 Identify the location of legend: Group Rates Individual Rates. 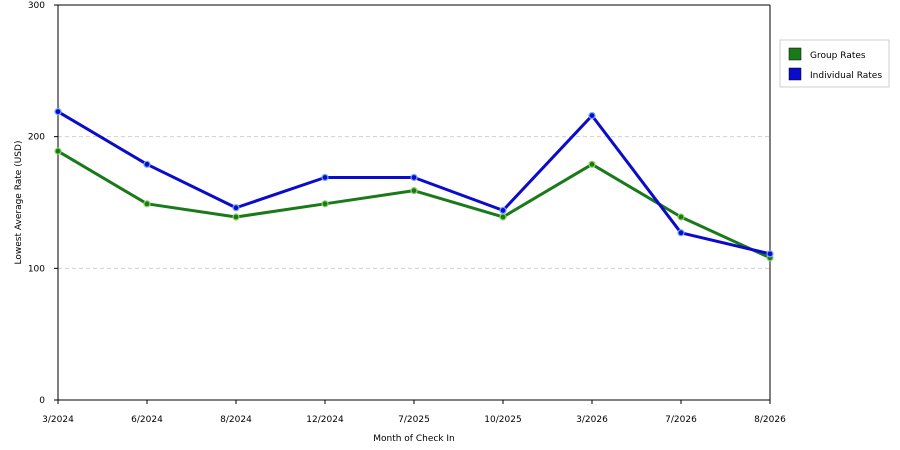
(834, 63).